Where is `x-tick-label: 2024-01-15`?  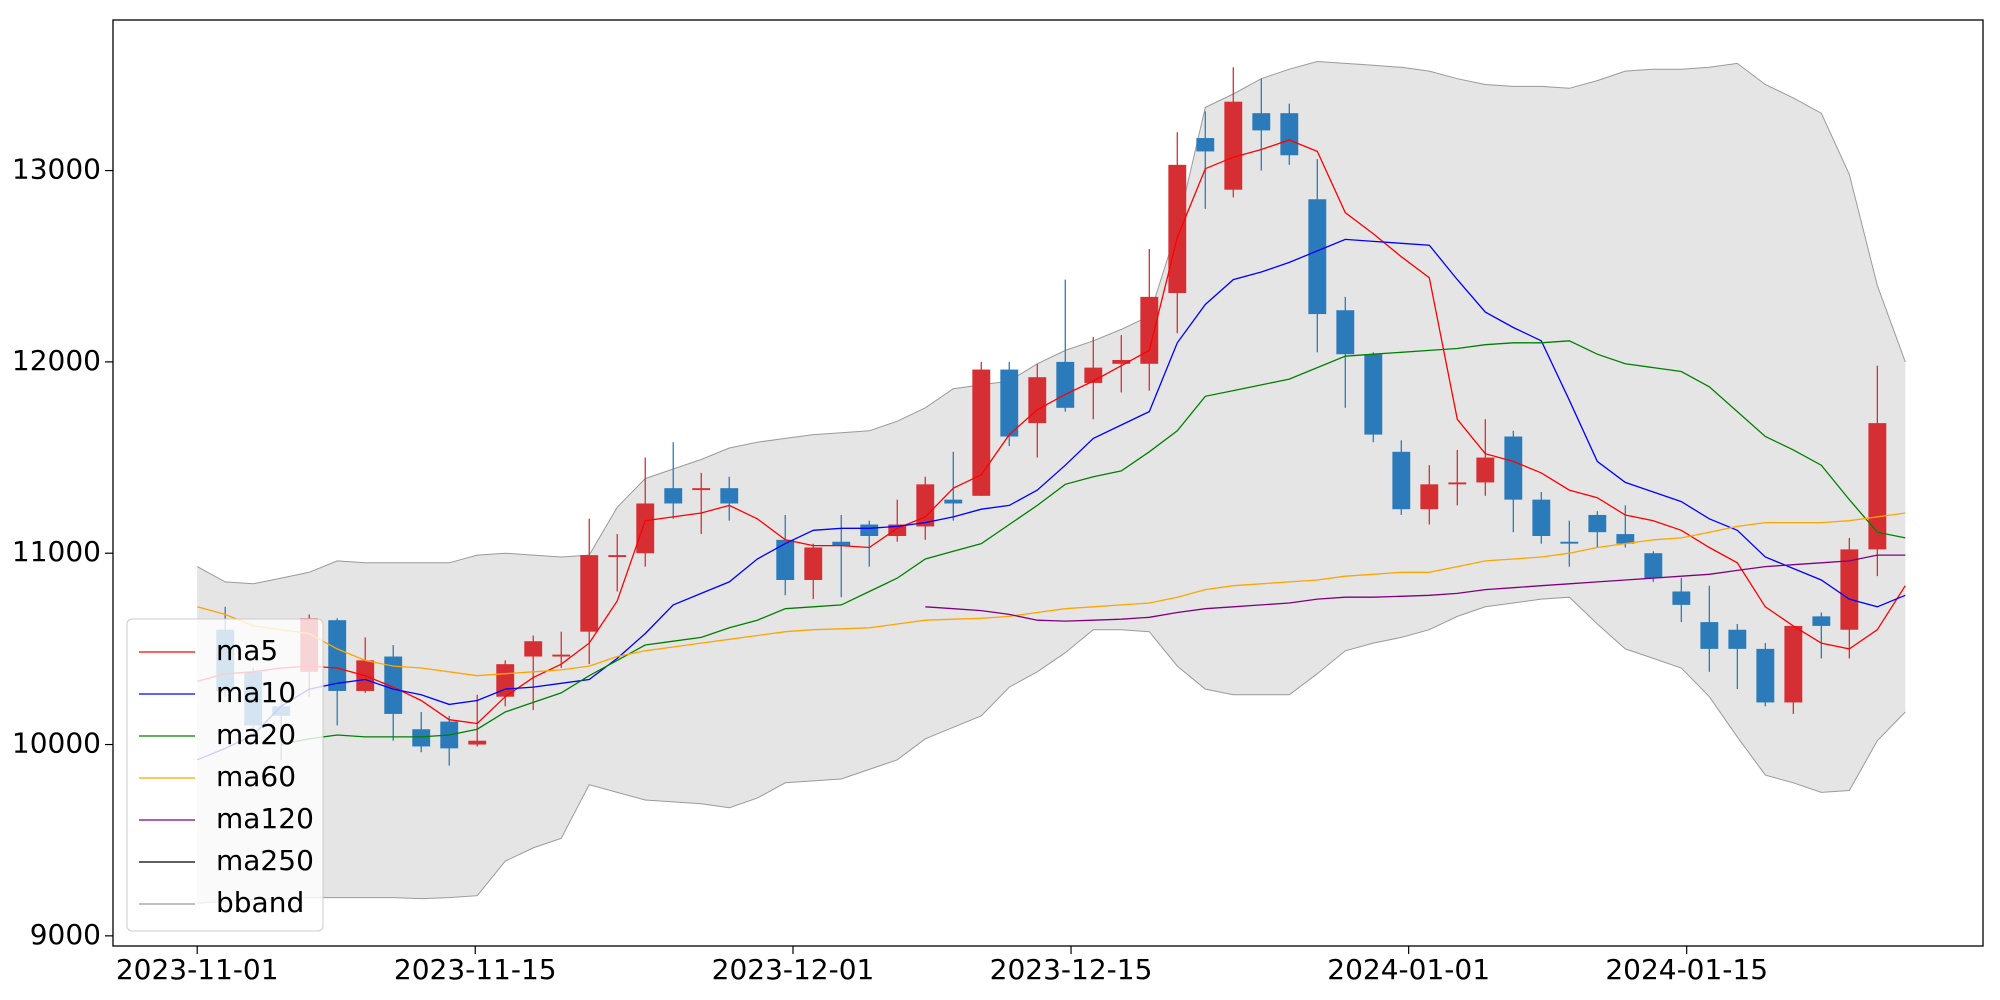
x-tick-label: 2024-01-15 is located at coordinates (1686, 969).